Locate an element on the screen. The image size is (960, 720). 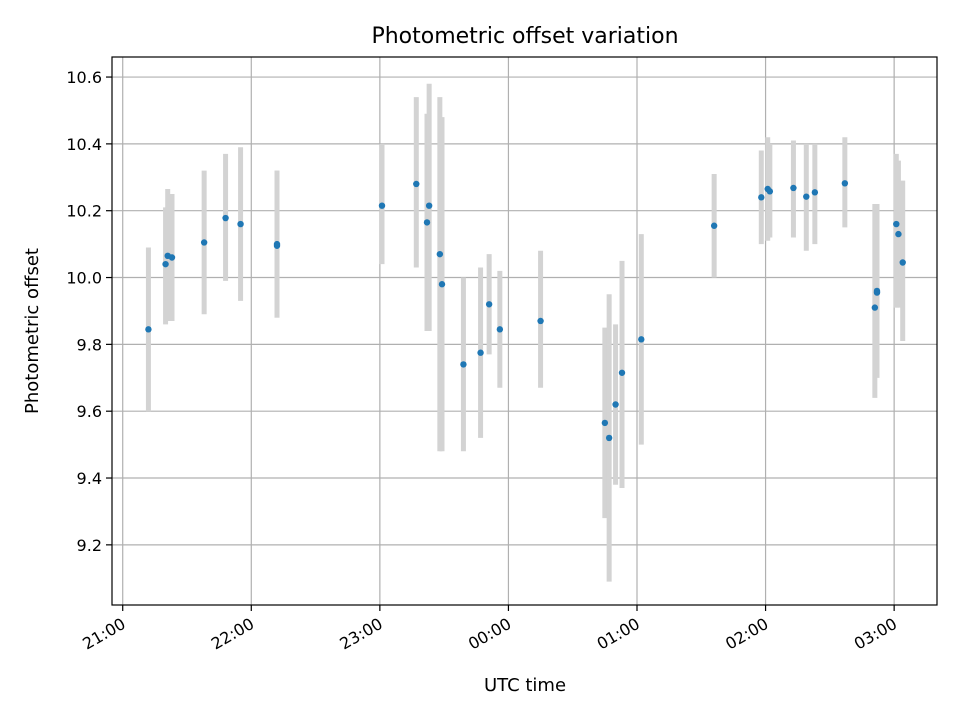
y-tick-label: 9.2 is located at coordinates (89, 545).